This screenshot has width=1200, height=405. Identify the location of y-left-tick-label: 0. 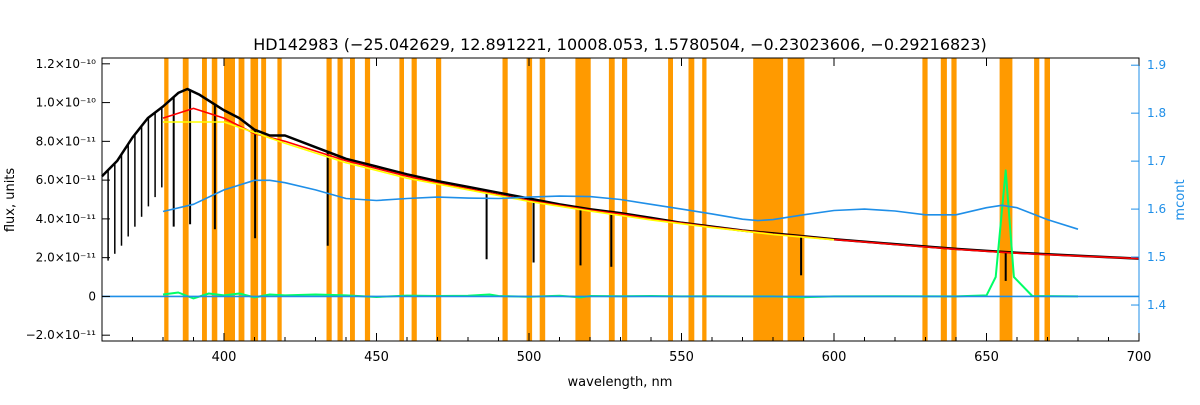
(92, 296).